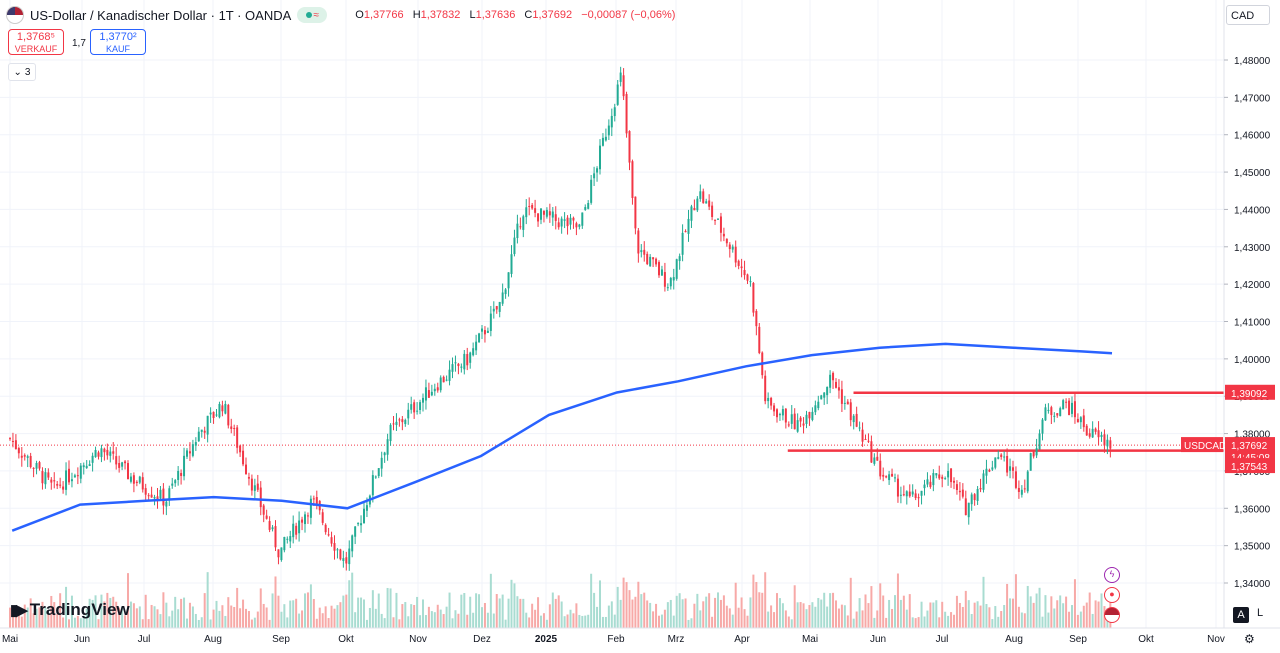  I want to click on gear-icon: ⚙, so click(1249, 639).